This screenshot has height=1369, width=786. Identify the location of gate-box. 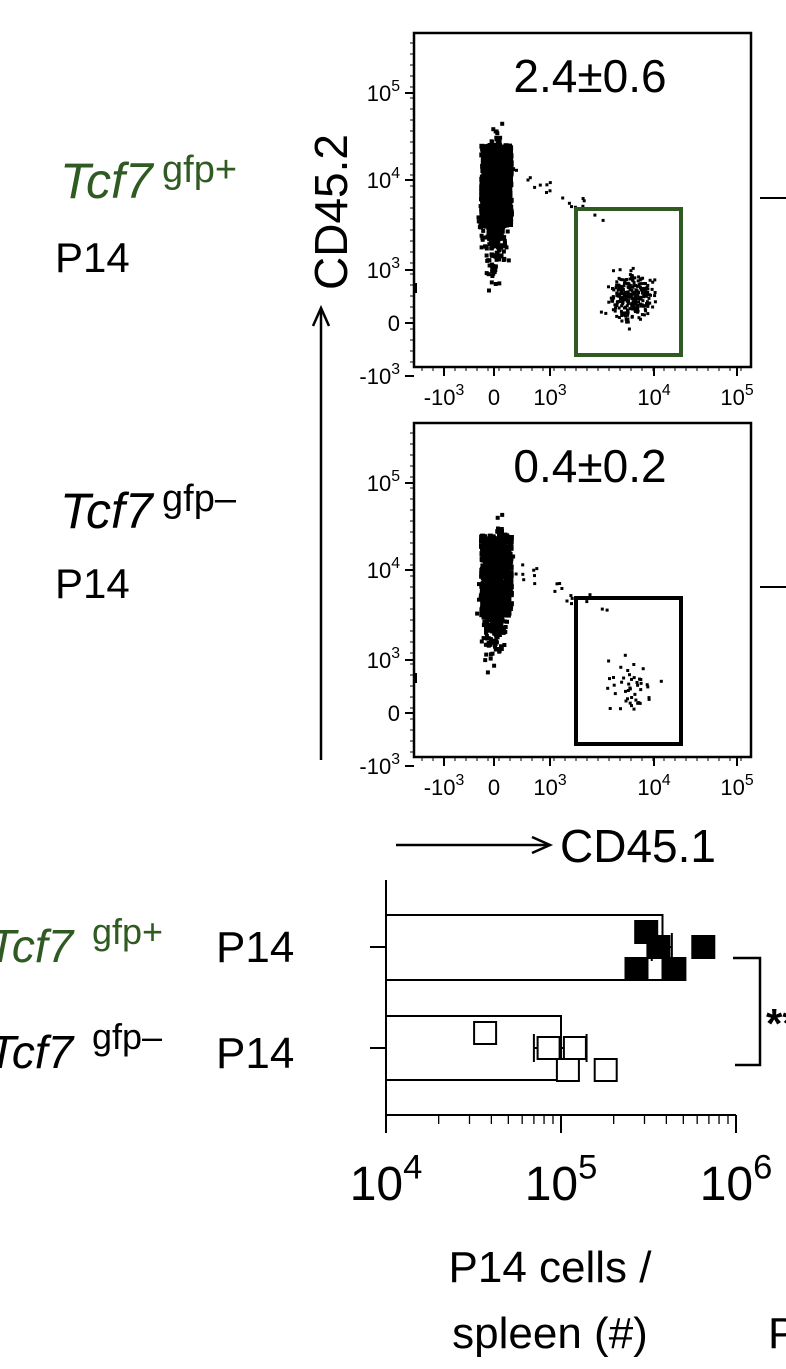
(628, 671).